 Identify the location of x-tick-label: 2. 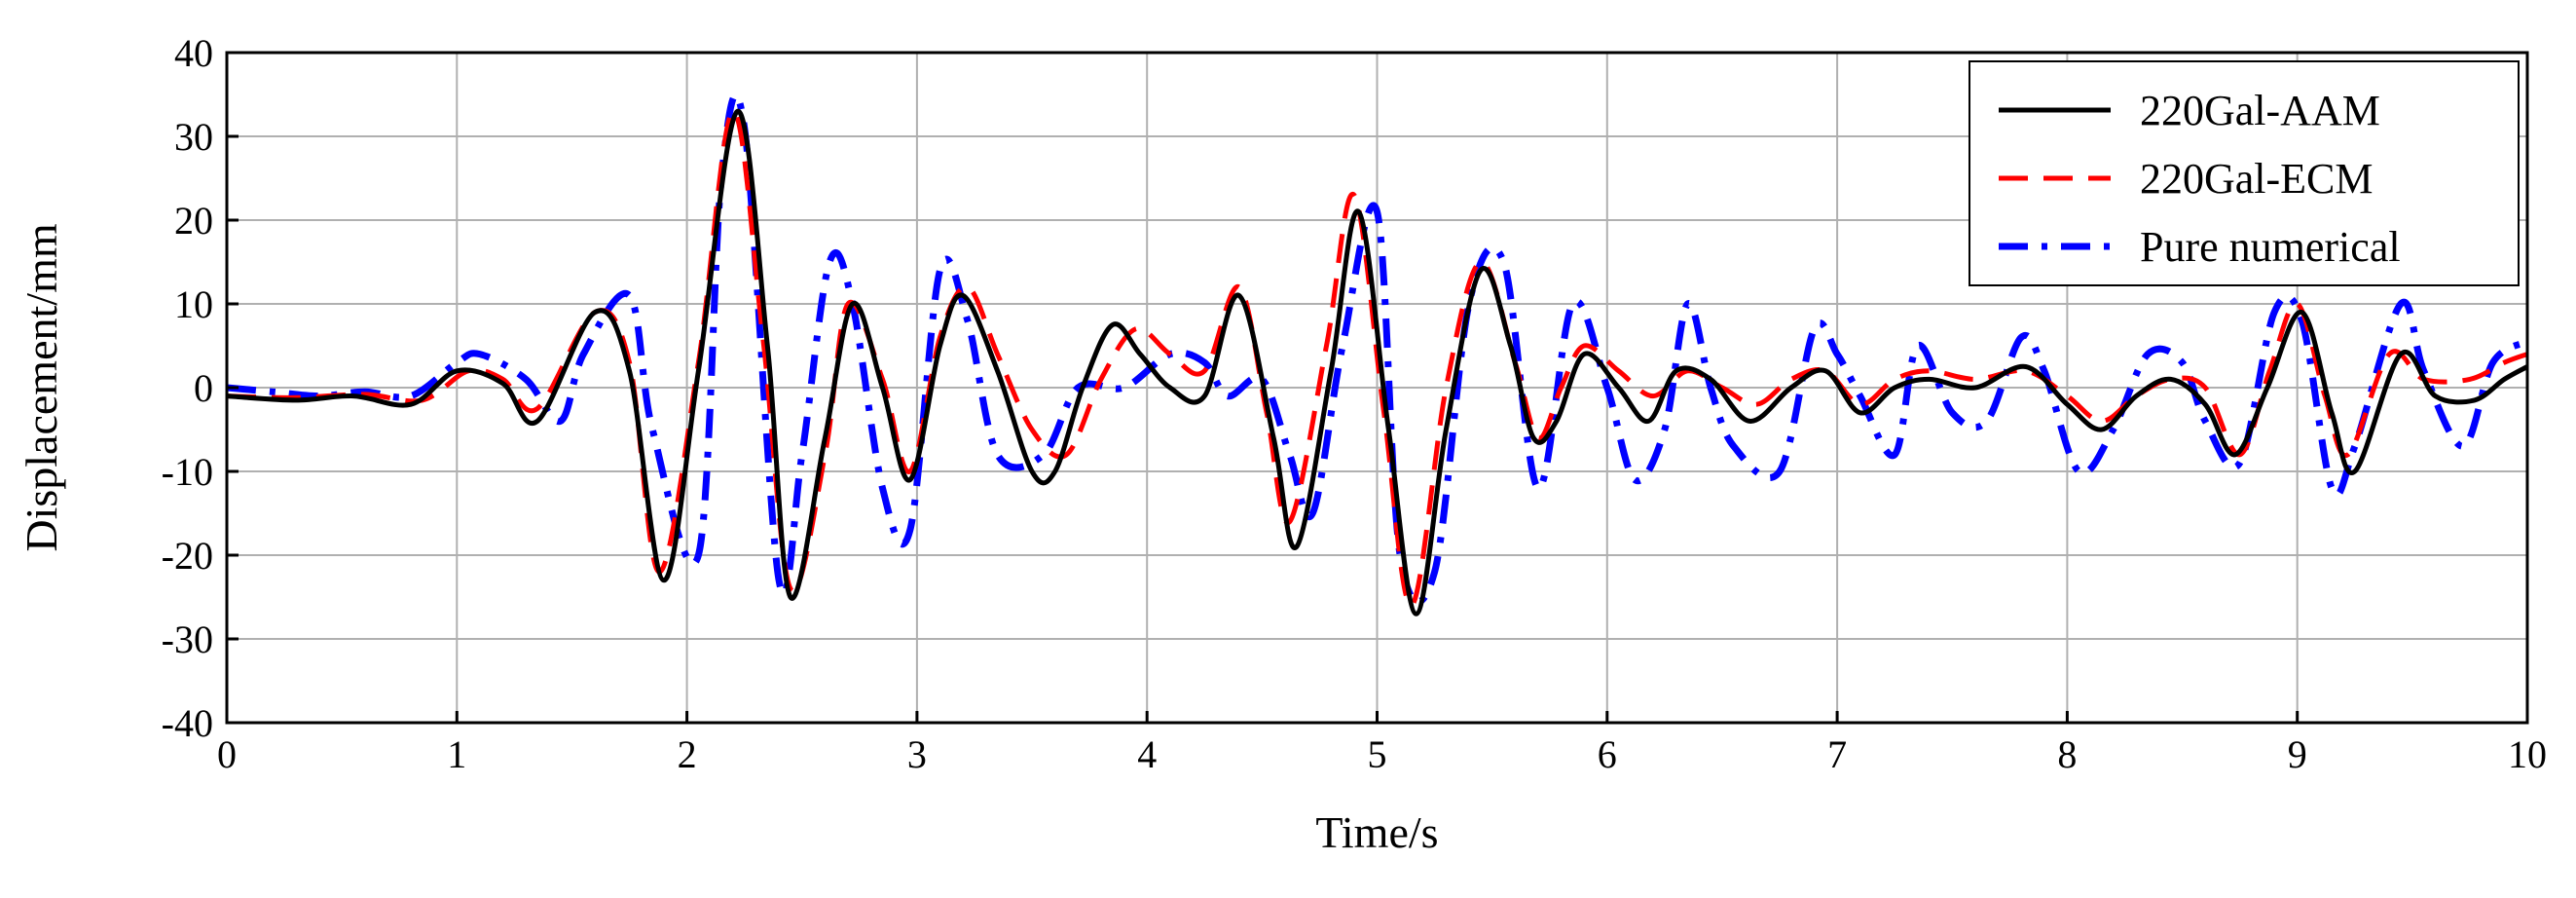
(687, 754).